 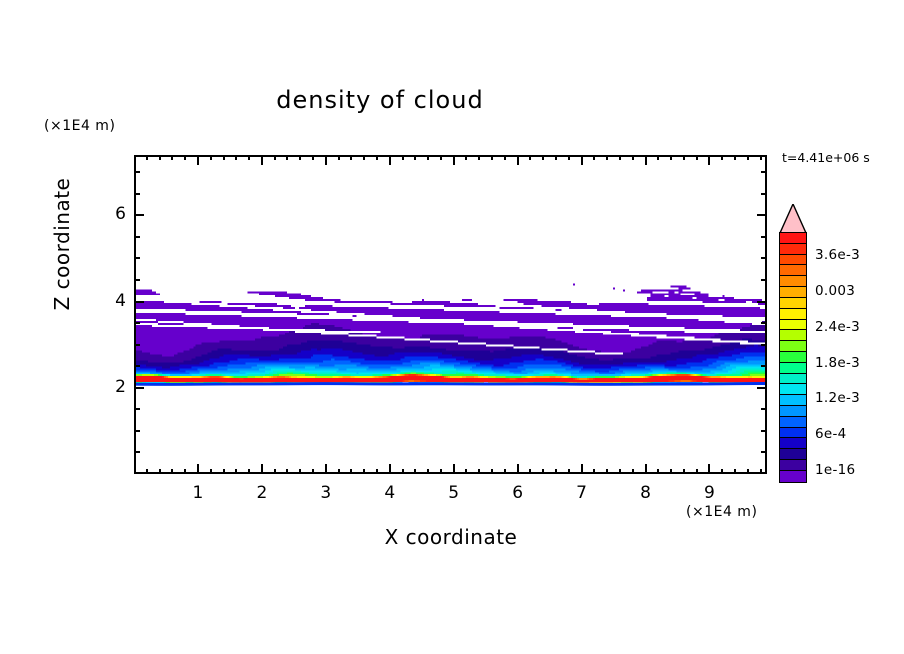 I want to click on x-tick-label: 5, so click(x=454, y=493).